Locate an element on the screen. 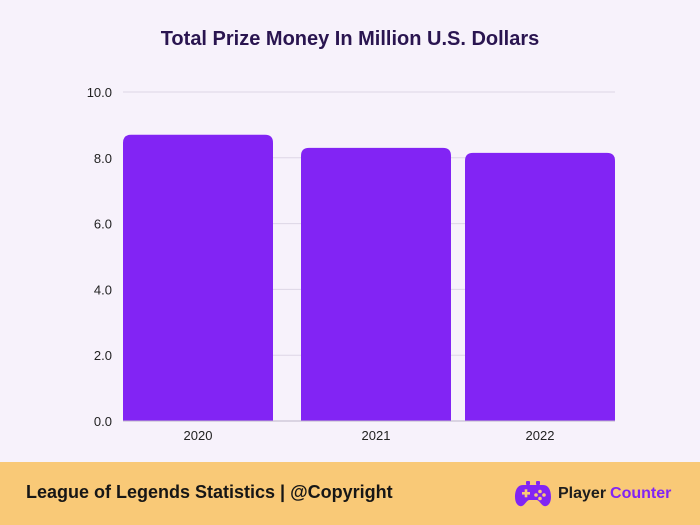 The image size is (700, 525). x-tick-label: 2020 is located at coordinates (198, 435).